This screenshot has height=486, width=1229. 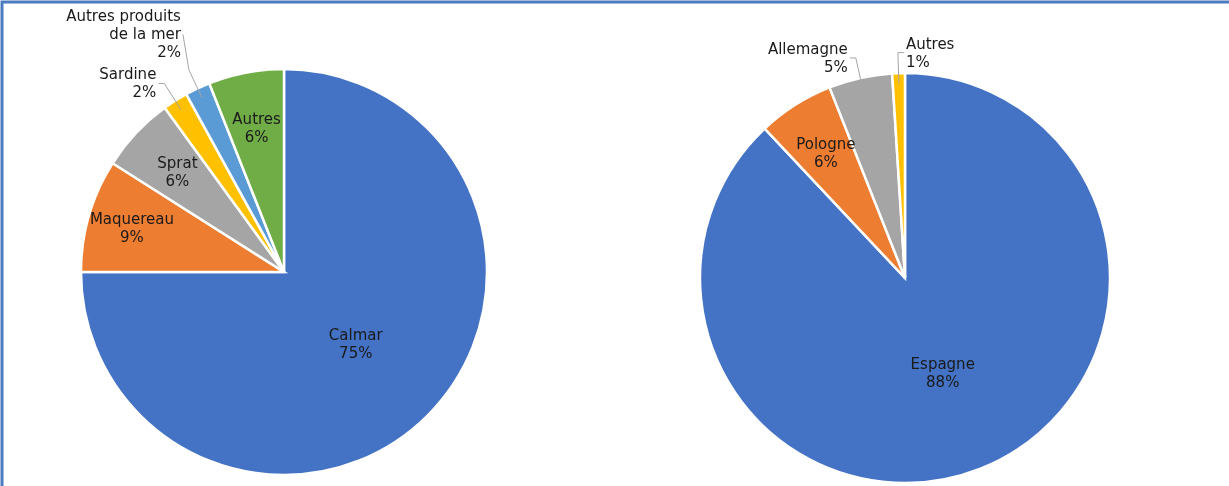 I want to click on slice-label: Espagne, so click(x=942, y=364).